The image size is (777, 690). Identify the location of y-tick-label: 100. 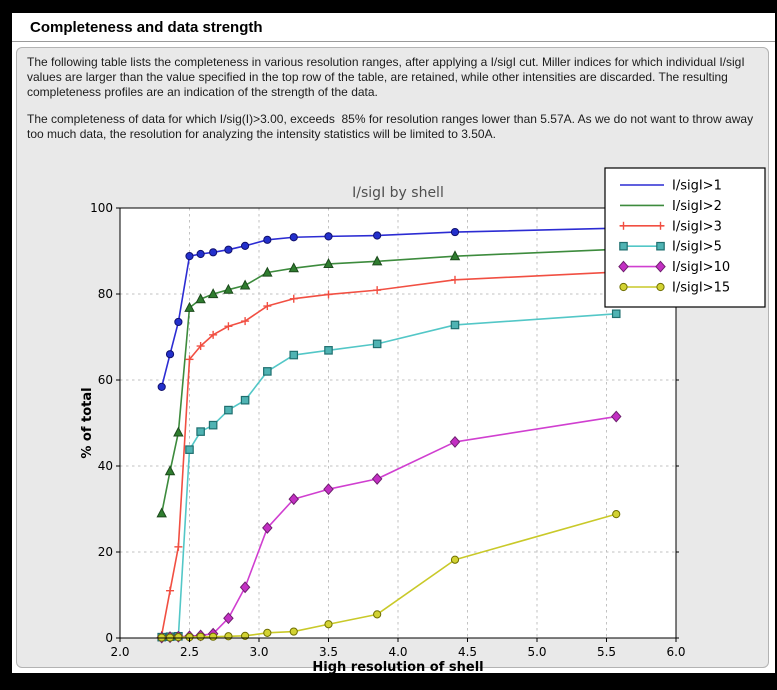
(101, 208).